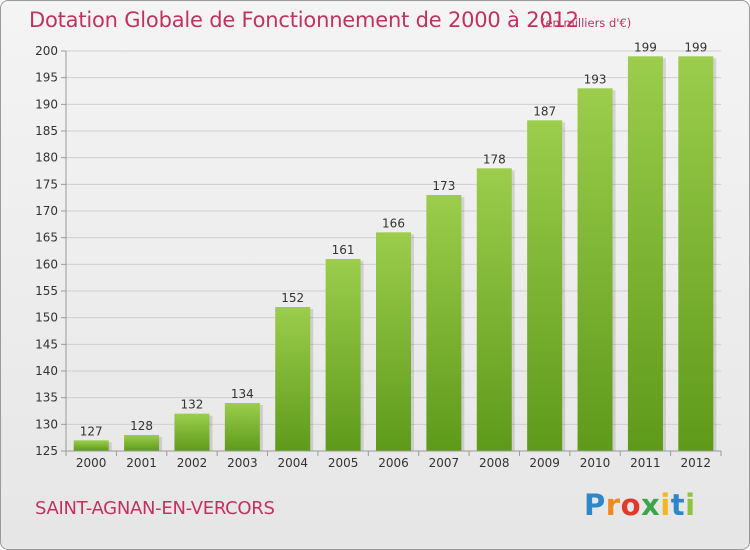 This screenshot has width=750, height=550. I want to click on y-tick-label: 160, so click(46, 264).